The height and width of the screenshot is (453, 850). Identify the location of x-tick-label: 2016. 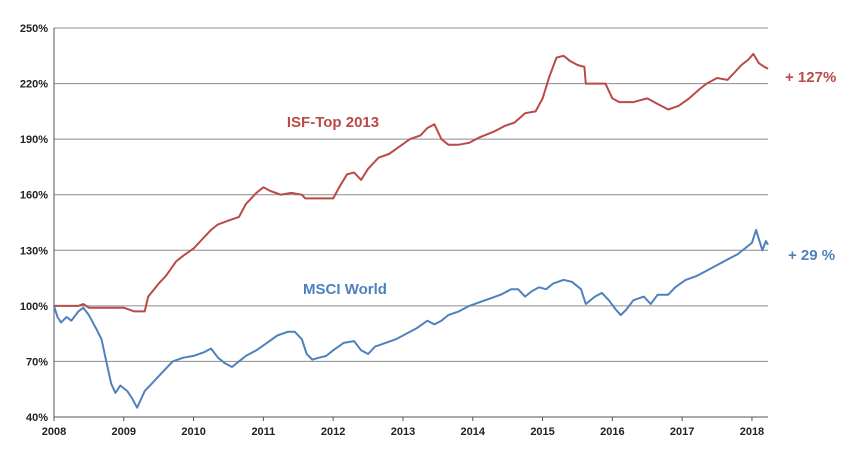
(612, 432).